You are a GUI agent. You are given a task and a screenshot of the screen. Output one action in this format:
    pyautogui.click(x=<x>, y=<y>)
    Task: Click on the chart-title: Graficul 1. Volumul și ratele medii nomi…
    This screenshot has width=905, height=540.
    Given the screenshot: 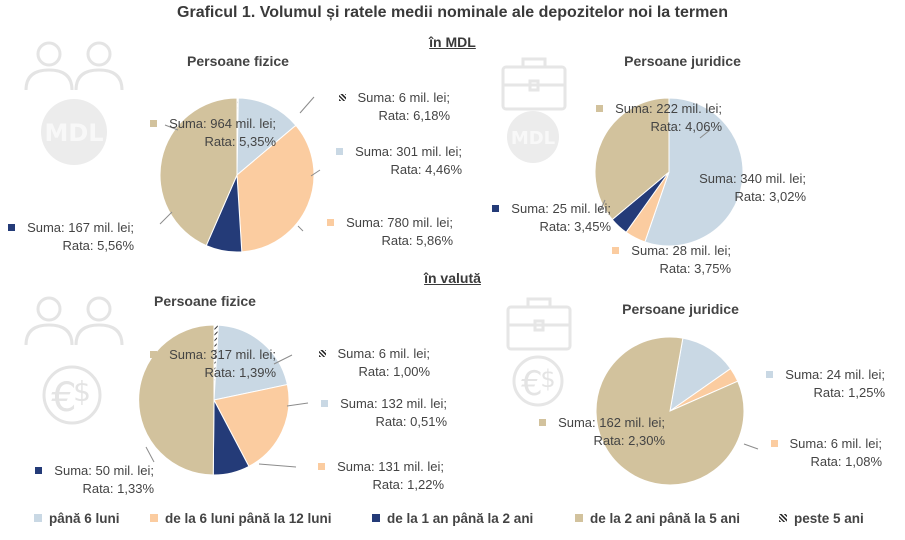 What is the action you would take?
    pyautogui.click(x=452, y=12)
    